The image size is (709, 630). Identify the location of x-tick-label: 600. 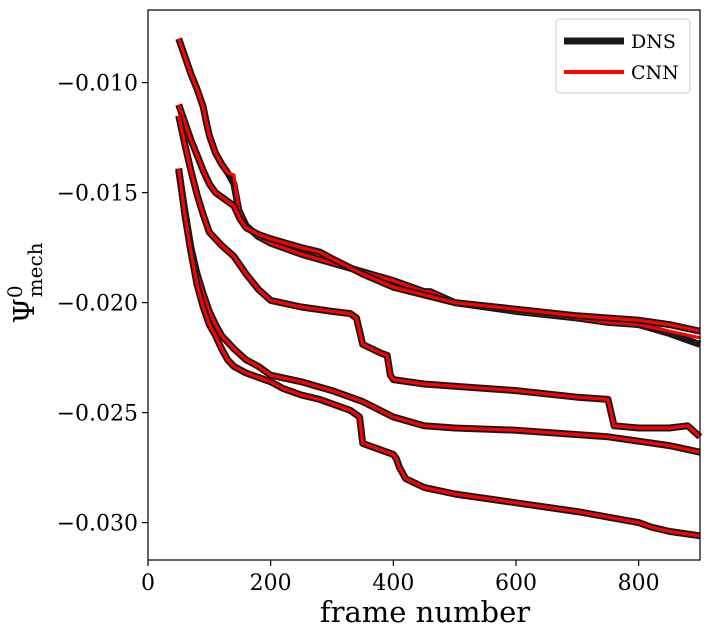
(516, 583).